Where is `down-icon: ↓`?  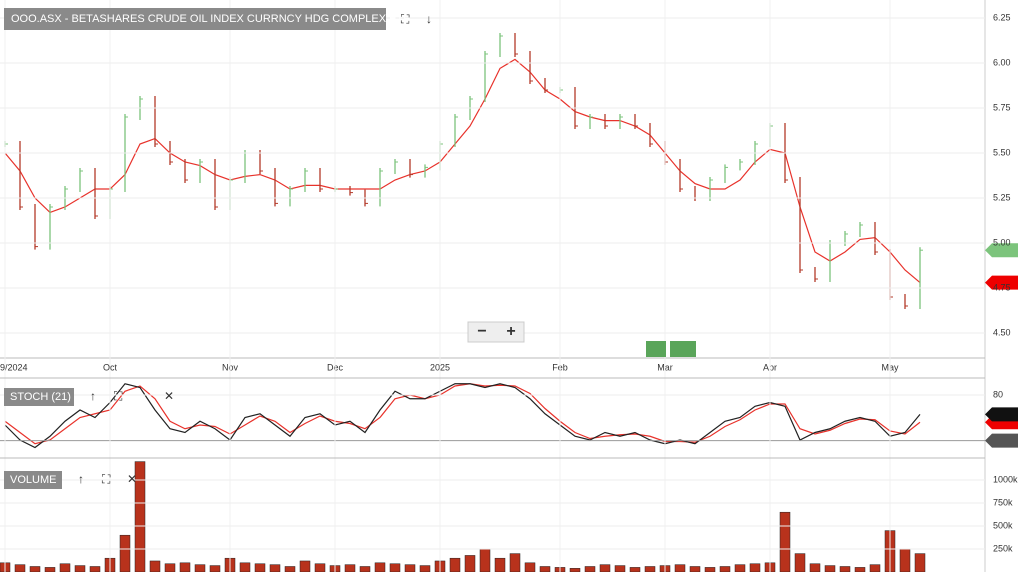 down-icon: ↓ is located at coordinates (429, 19).